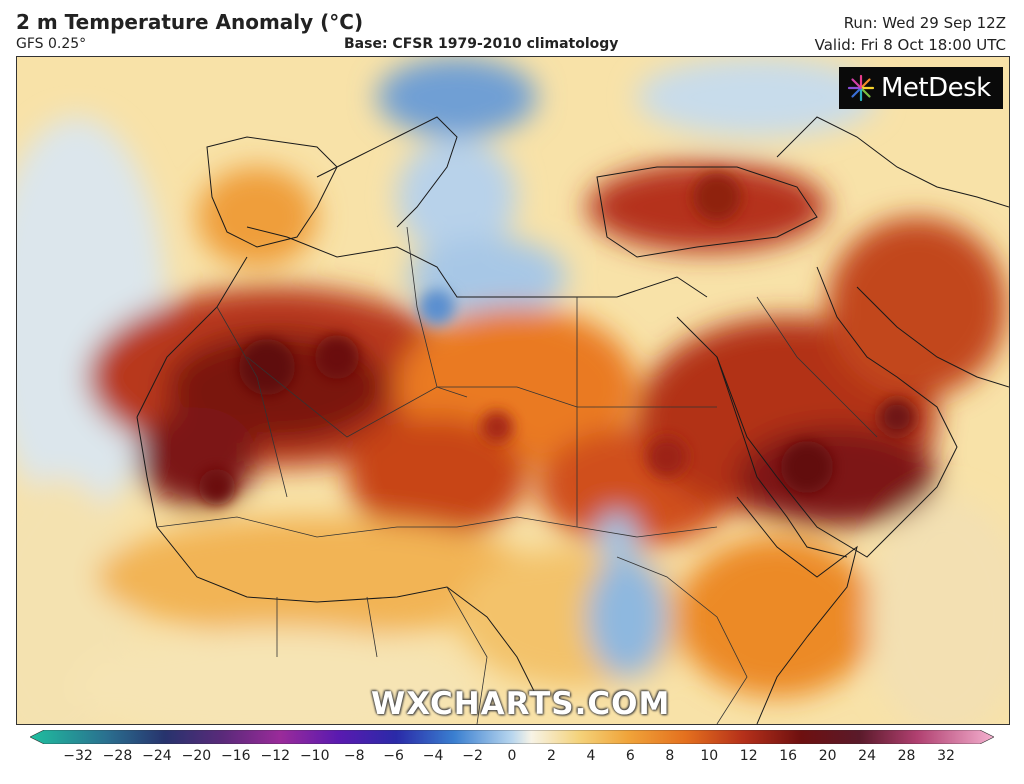  What do you see at coordinates (51, 44) in the screenshot?
I see `model-label: GFS 0.25°` at bounding box center [51, 44].